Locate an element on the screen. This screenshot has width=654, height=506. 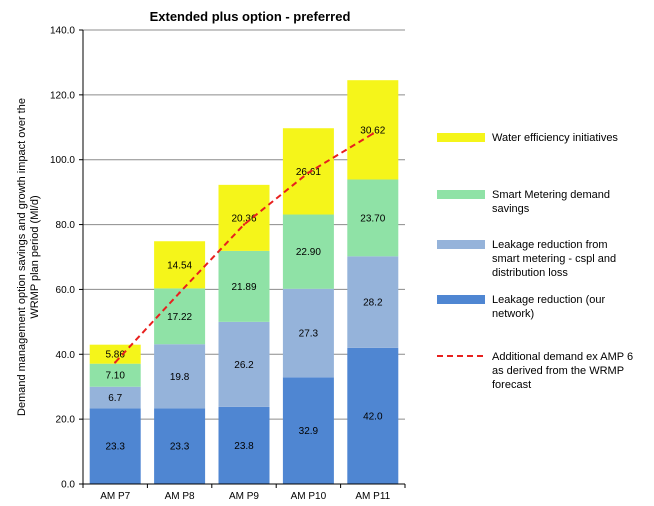
x-tick-label: AM P11 is located at coordinates (372, 496).